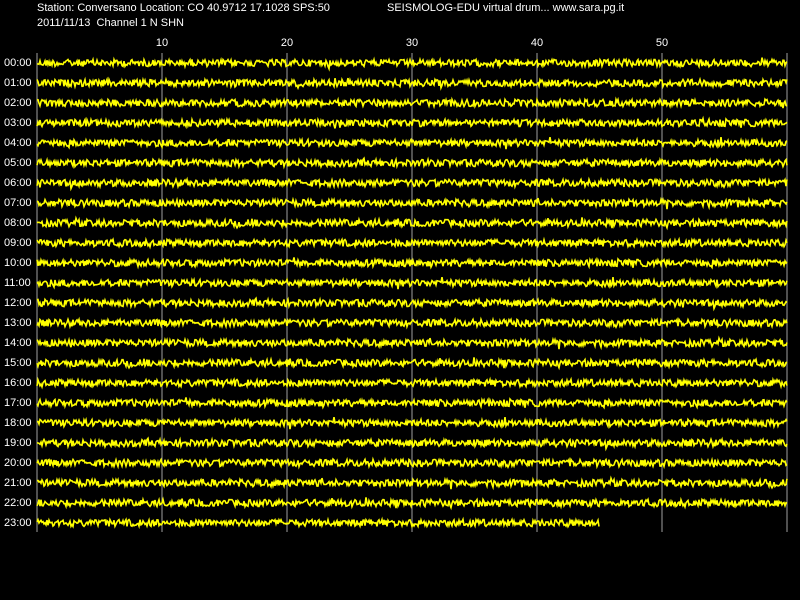 The image size is (800, 600). I want to click on x-tick-label: 40, so click(537, 43).